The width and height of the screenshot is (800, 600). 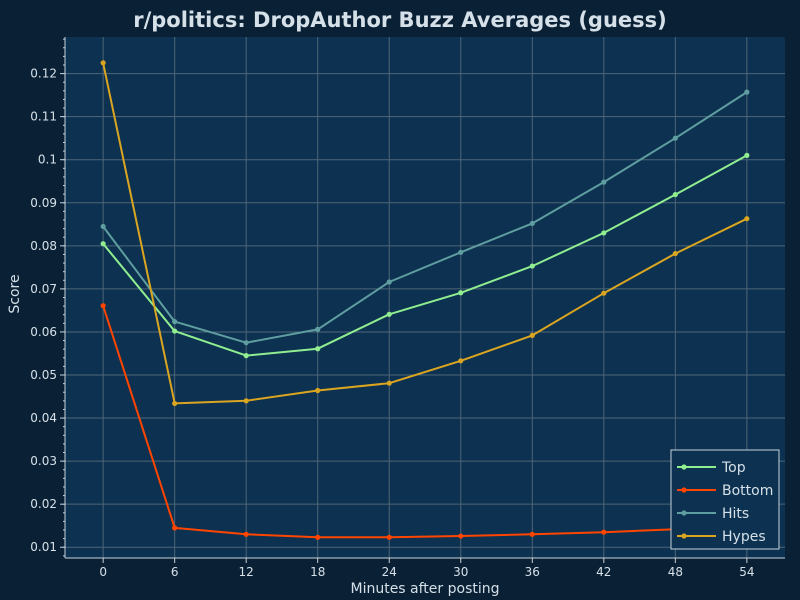 What do you see at coordinates (713, 514) in the screenshot?
I see `legend-item-hits: Hits` at bounding box center [713, 514].